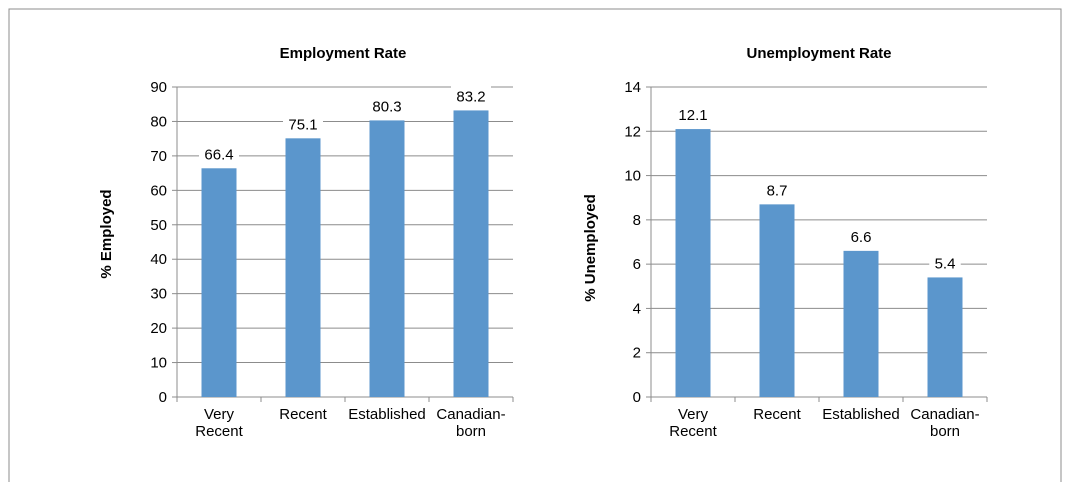 This screenshot has width=1070, height=482. What do you see at coordinates (637, 353) in the screenshot?
I see `y-tick-label: 2` at bounding box center [637, 353].